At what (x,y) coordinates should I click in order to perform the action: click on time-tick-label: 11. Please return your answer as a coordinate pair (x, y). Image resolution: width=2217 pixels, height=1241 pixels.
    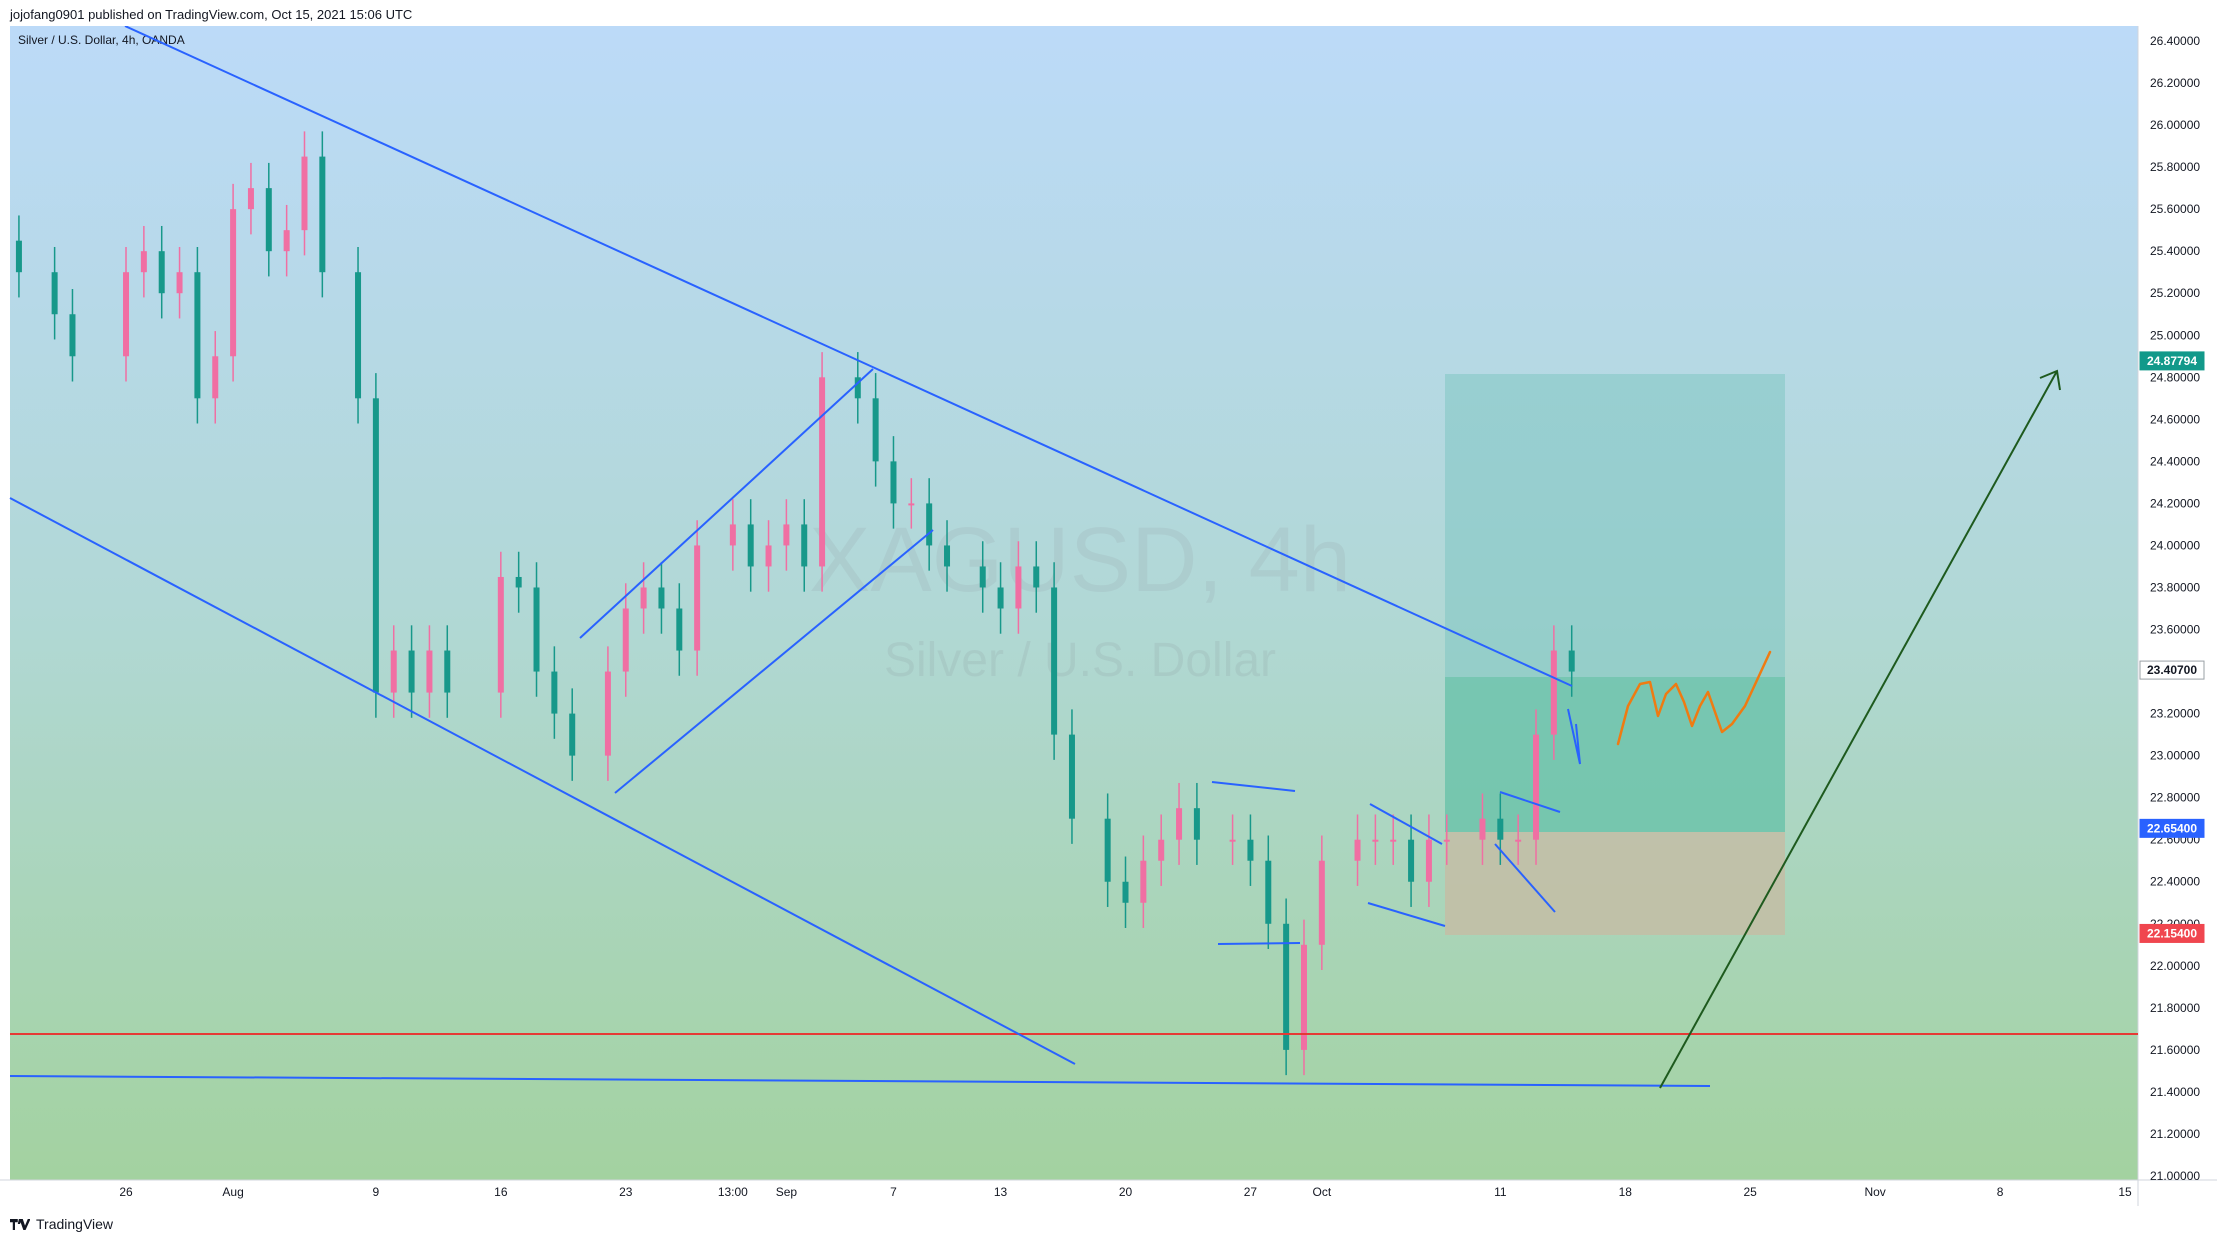
    Looking at the image, I should click on (1500, 1192).